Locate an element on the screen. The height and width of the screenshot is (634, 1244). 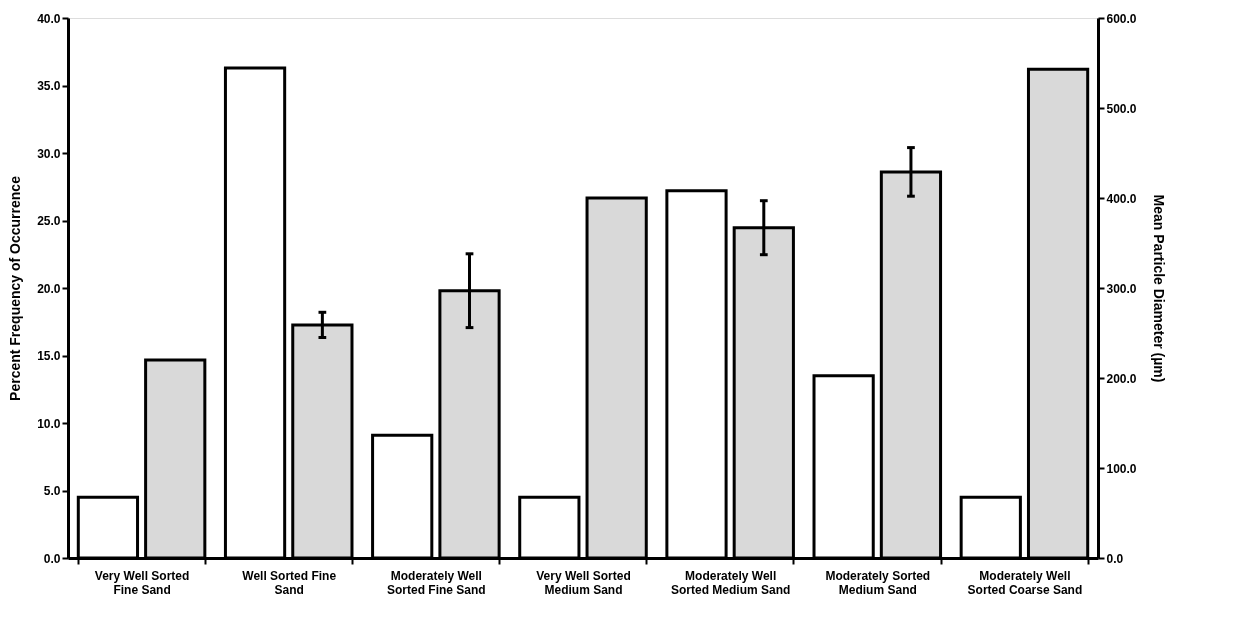
y2-tick-label: 200.0 is located at coordinates (1121, 378).